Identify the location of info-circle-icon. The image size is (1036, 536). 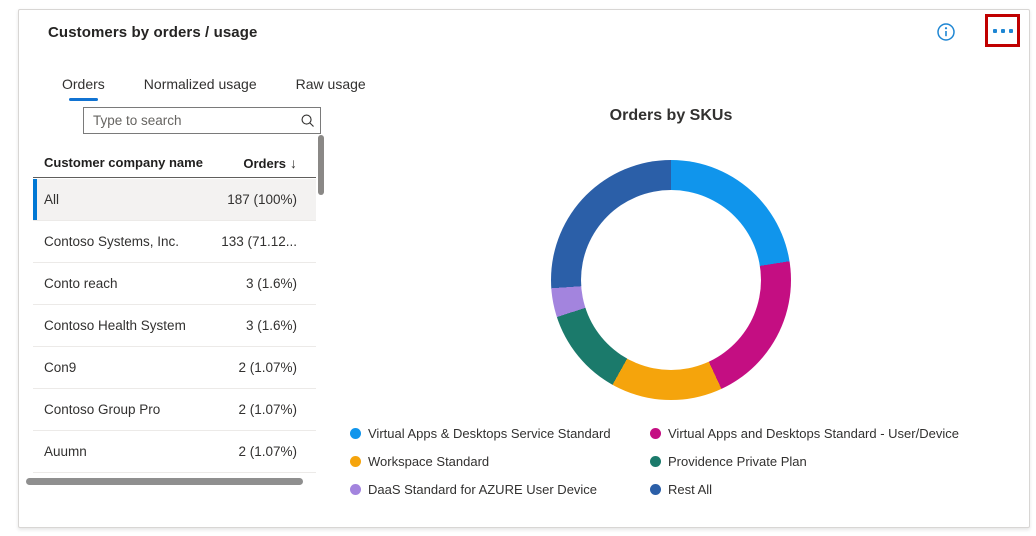
(946, 32).